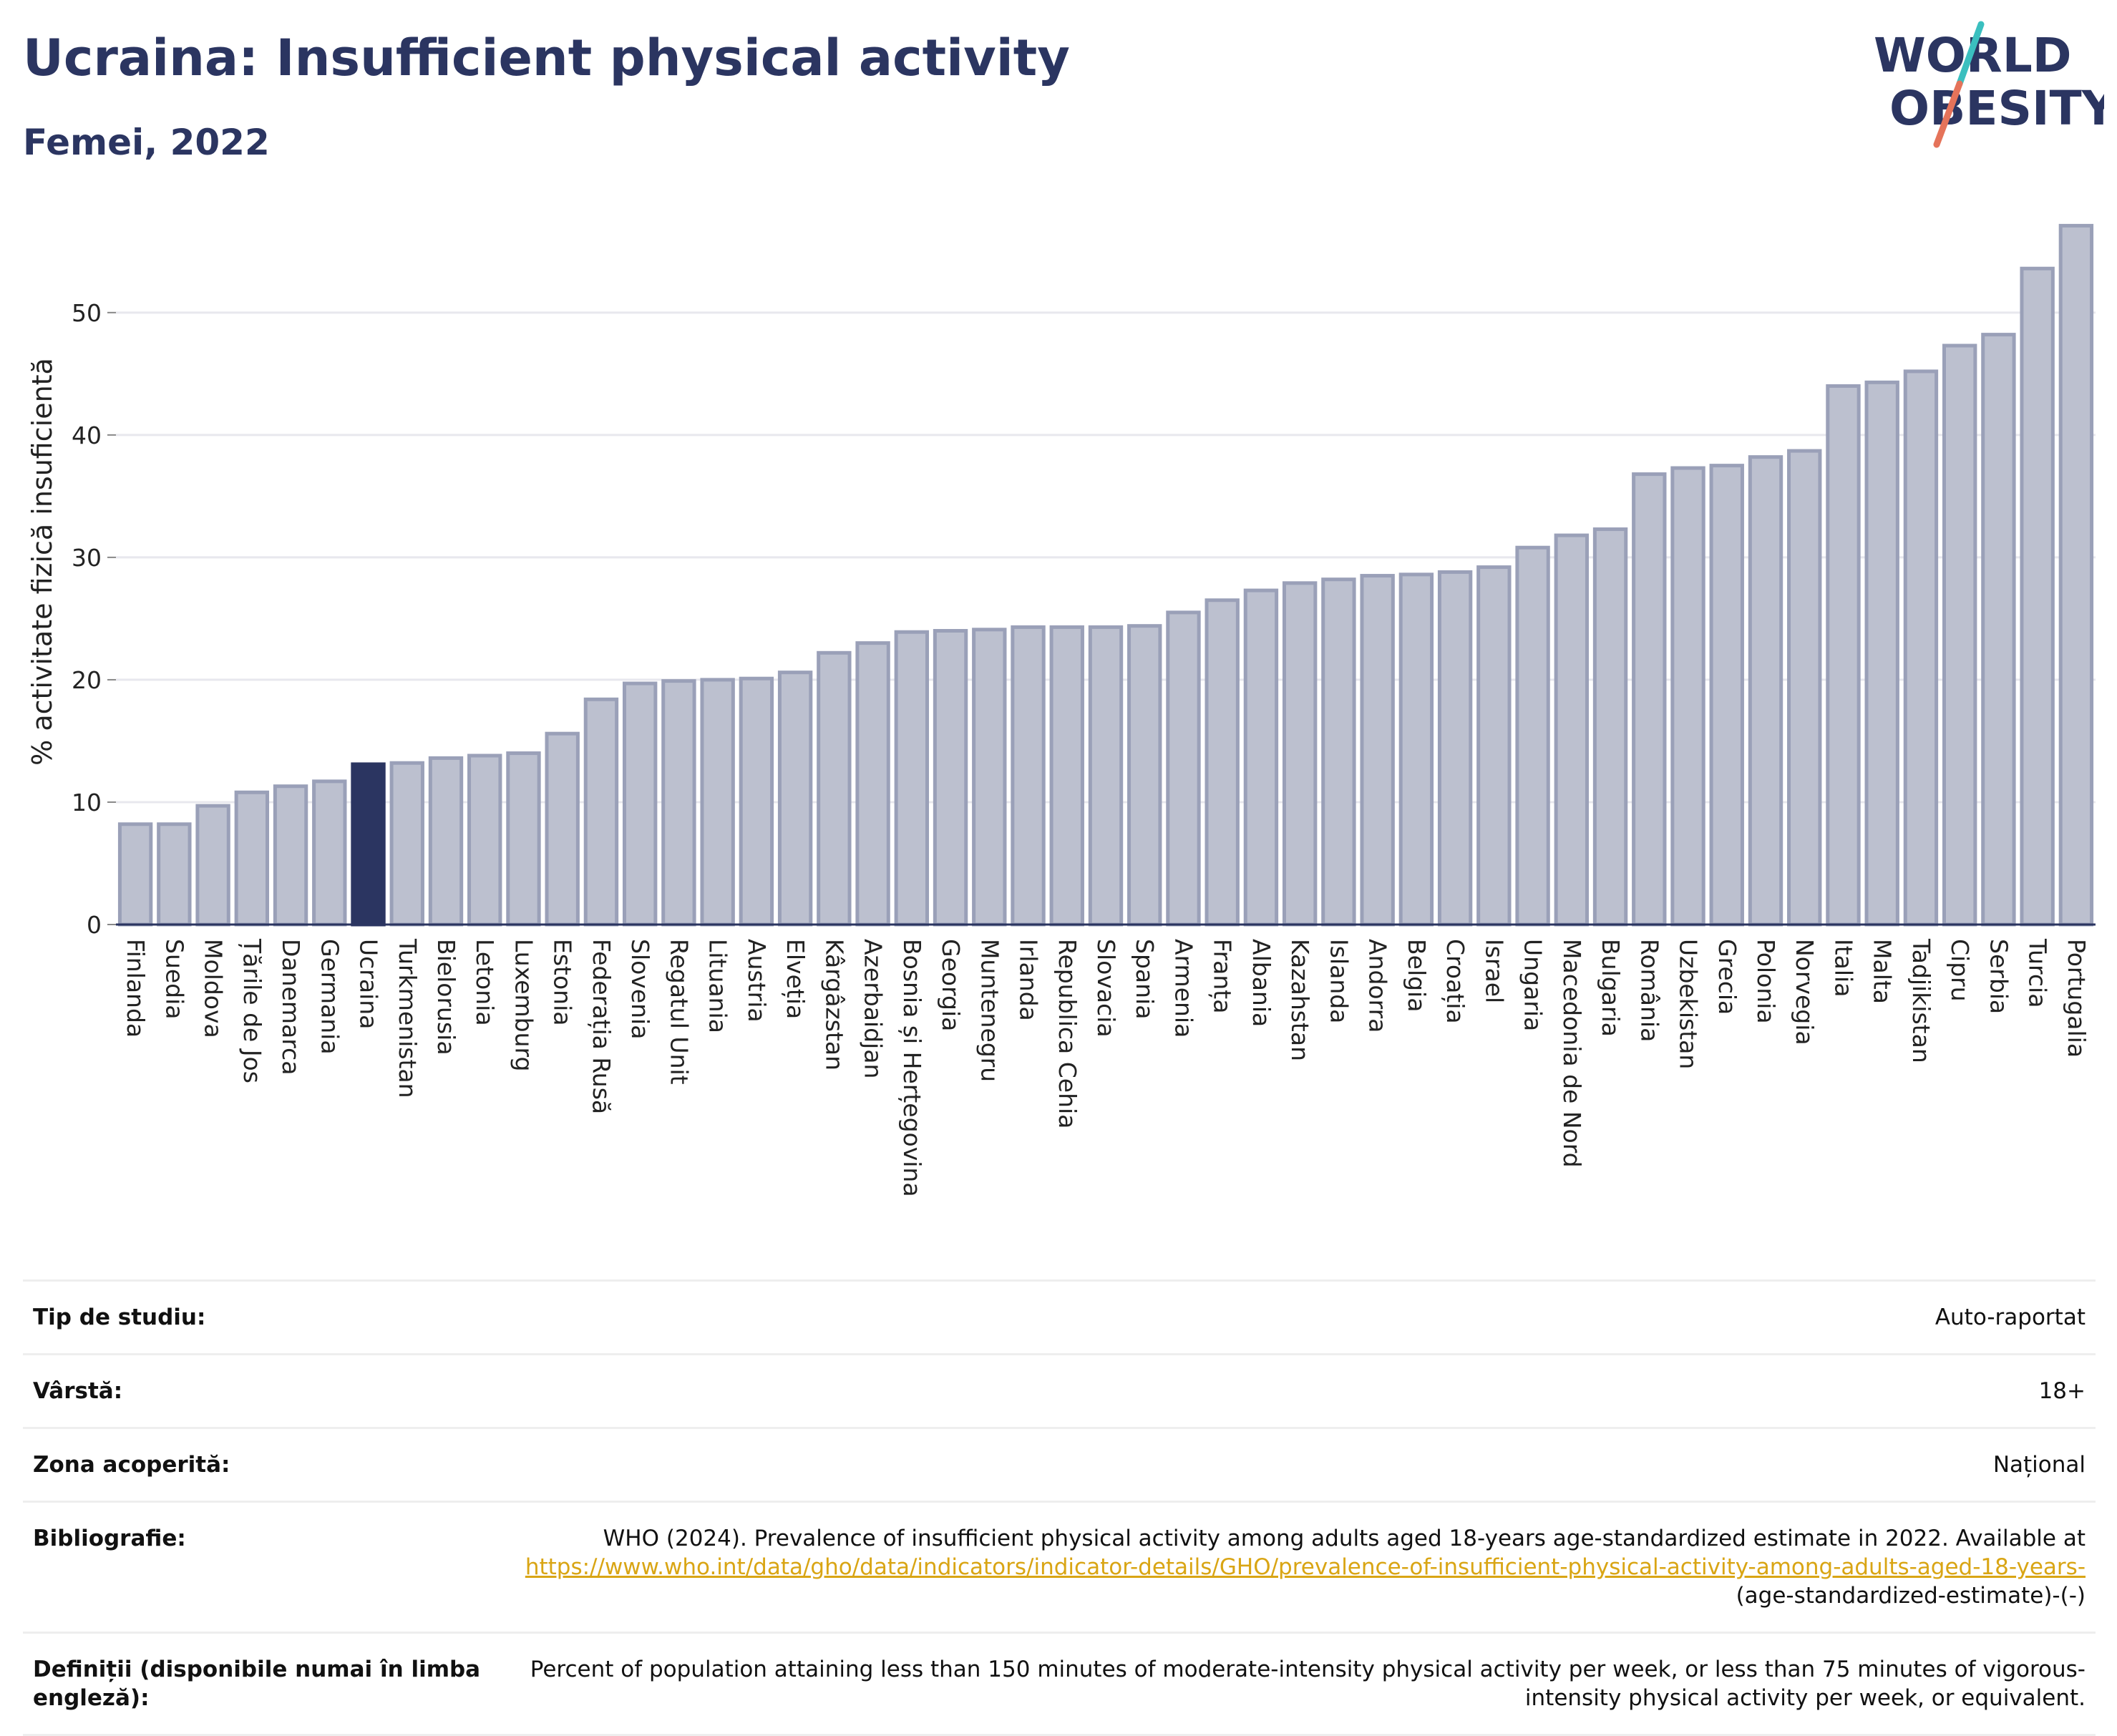 The image size is (2117, 1736). Describe the element at coordinates (1843, 968) in the screenshot. I see `x-tick-label: Italia` at that location.